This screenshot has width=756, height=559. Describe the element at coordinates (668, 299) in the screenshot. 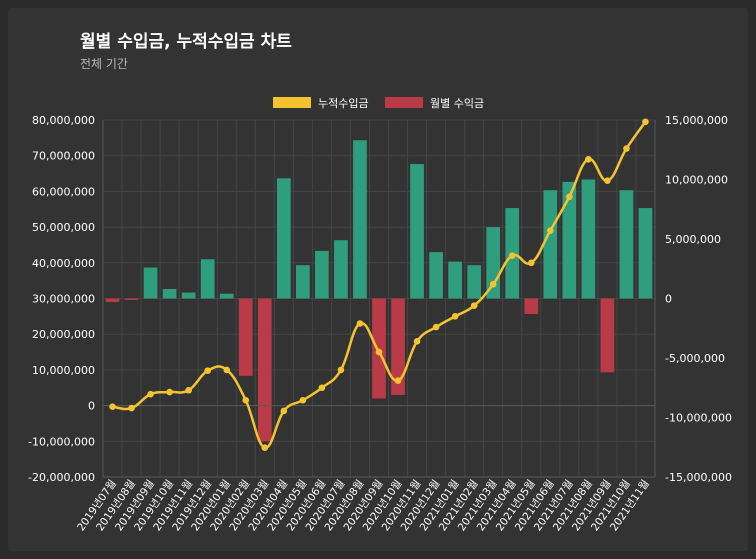

I see `right-tick-label: 0` at that location.